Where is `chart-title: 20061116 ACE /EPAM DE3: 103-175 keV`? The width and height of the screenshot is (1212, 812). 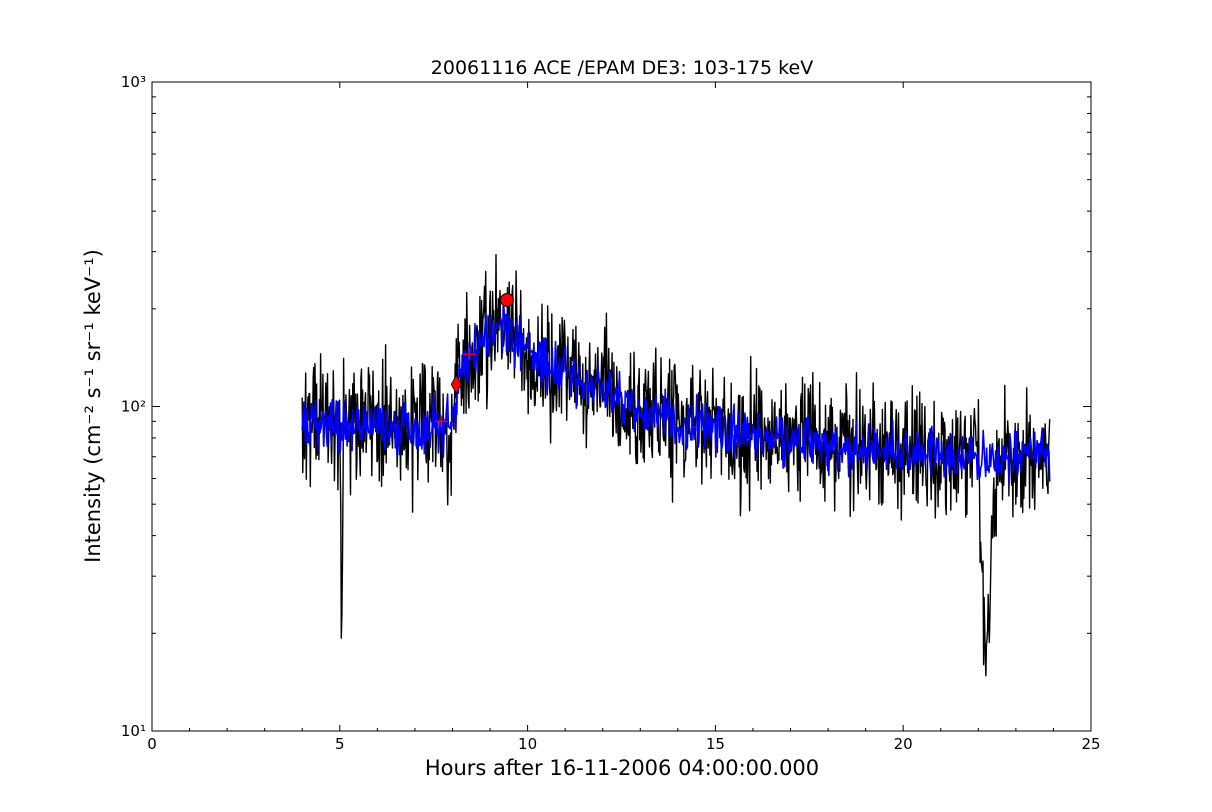
chart-title: 20061116 ACE /EPAM DE3: 103-175 keV is located at coordinates (622, 68).